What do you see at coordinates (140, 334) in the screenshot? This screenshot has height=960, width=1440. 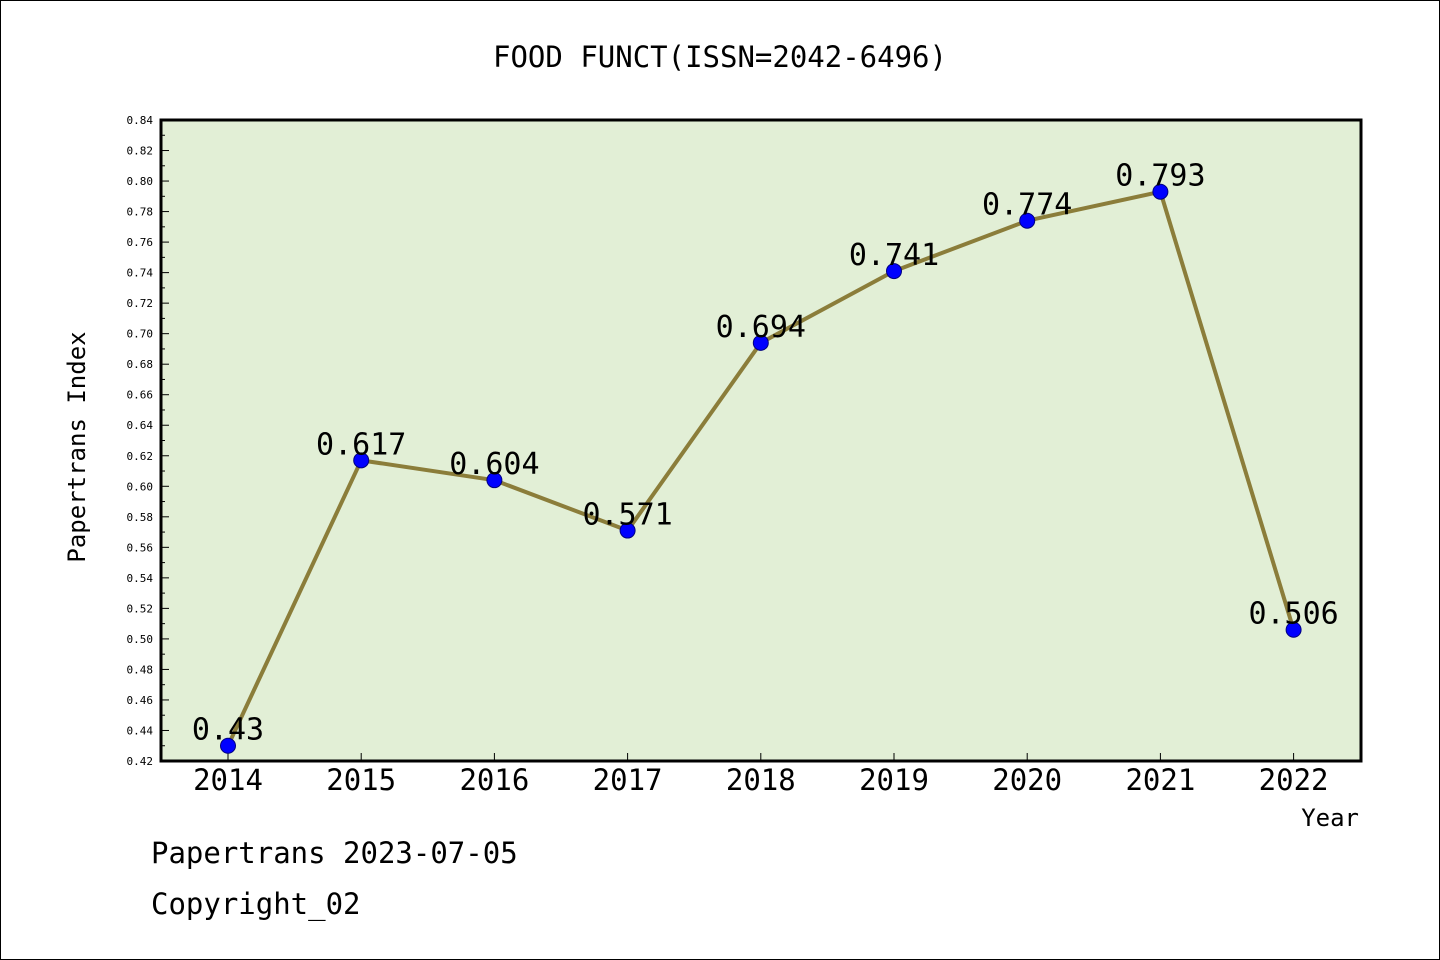 I see `y-tick-label: 0.70` at bounding box center [140, 334].